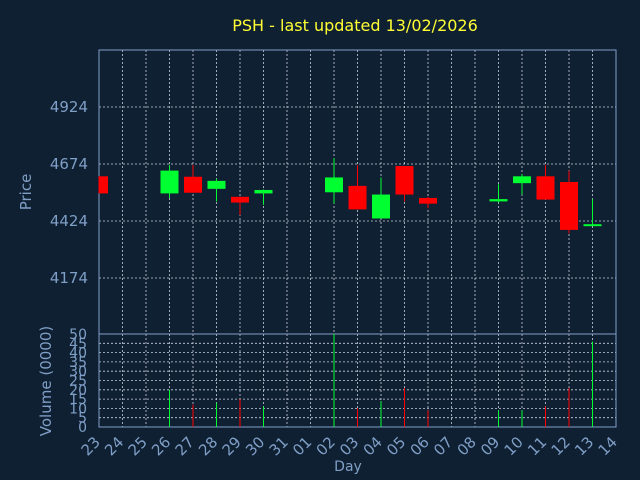 This screenshot has height=480, width=640. What do you see at coordinates (279, 446) in the screenshot?
I see `x-tick-label: 31` at bounding box center [279, 446].